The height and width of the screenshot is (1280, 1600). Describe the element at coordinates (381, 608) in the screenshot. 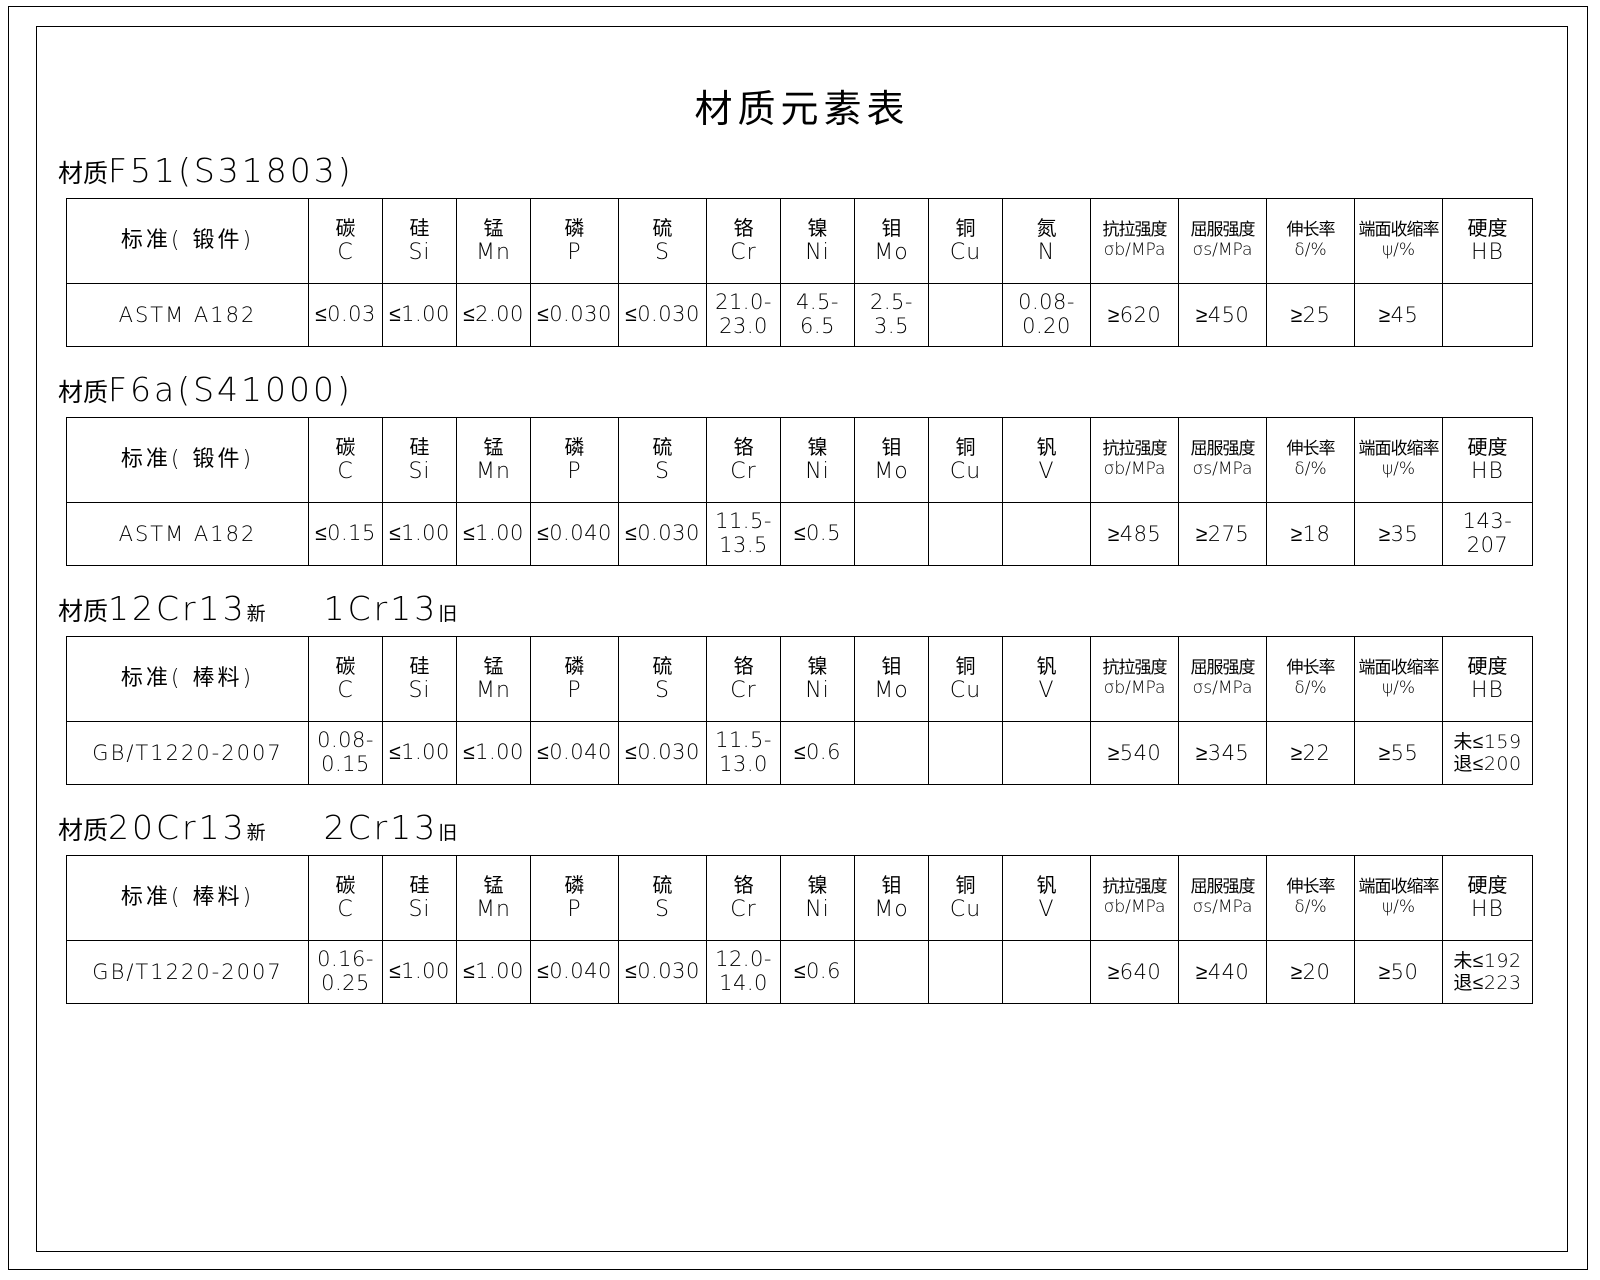

I see `section-code-old: 1Cr13` at that location.